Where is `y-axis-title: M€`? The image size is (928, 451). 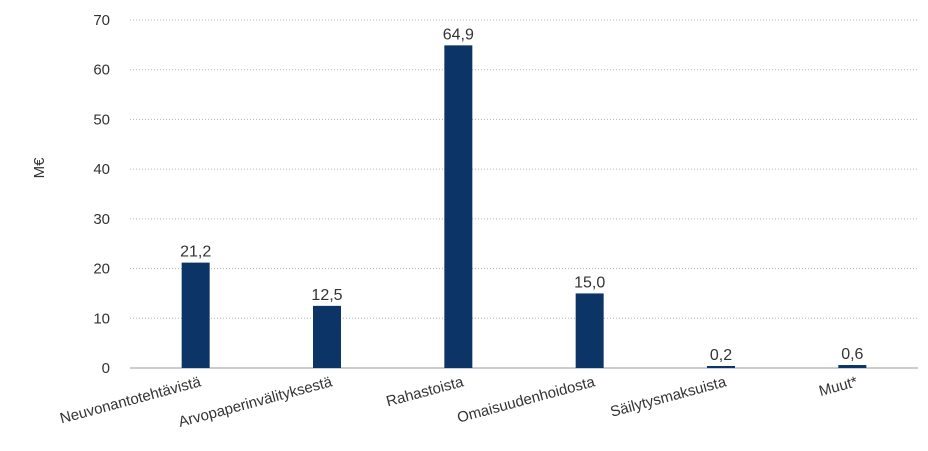
y-axis-title: M€ is located at coordinates (39, 167).